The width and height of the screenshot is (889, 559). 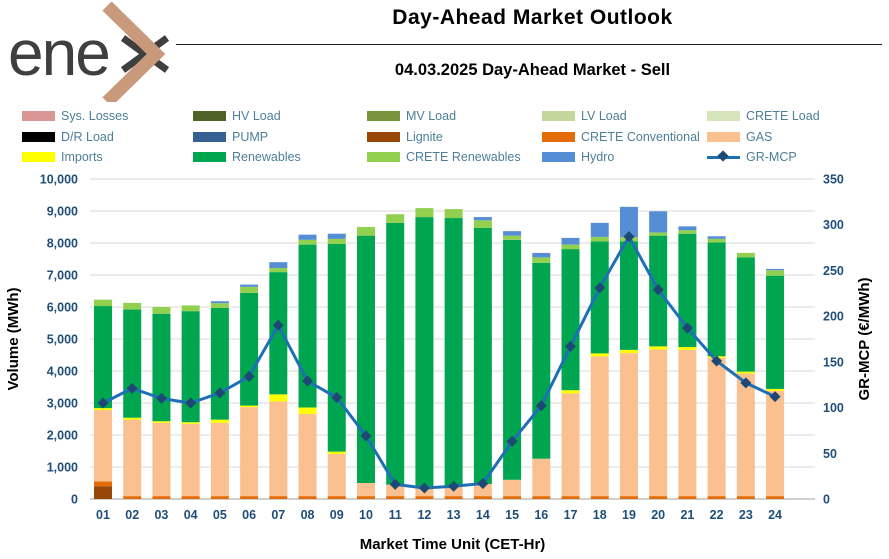 What do you see at coordinates (604, 116) in the screenshot?
I see `legend-label: LV Load` at bounding box center [604, 116].